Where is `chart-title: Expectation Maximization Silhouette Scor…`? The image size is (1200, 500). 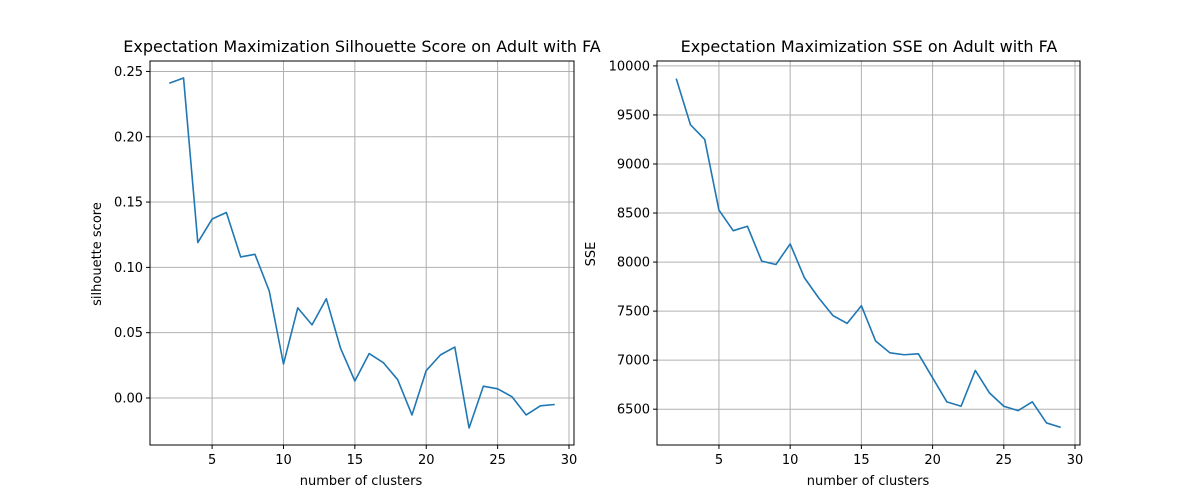 chart-title: Expectation Maximization Silhouette Scor… is located at coordinates (362, 46).